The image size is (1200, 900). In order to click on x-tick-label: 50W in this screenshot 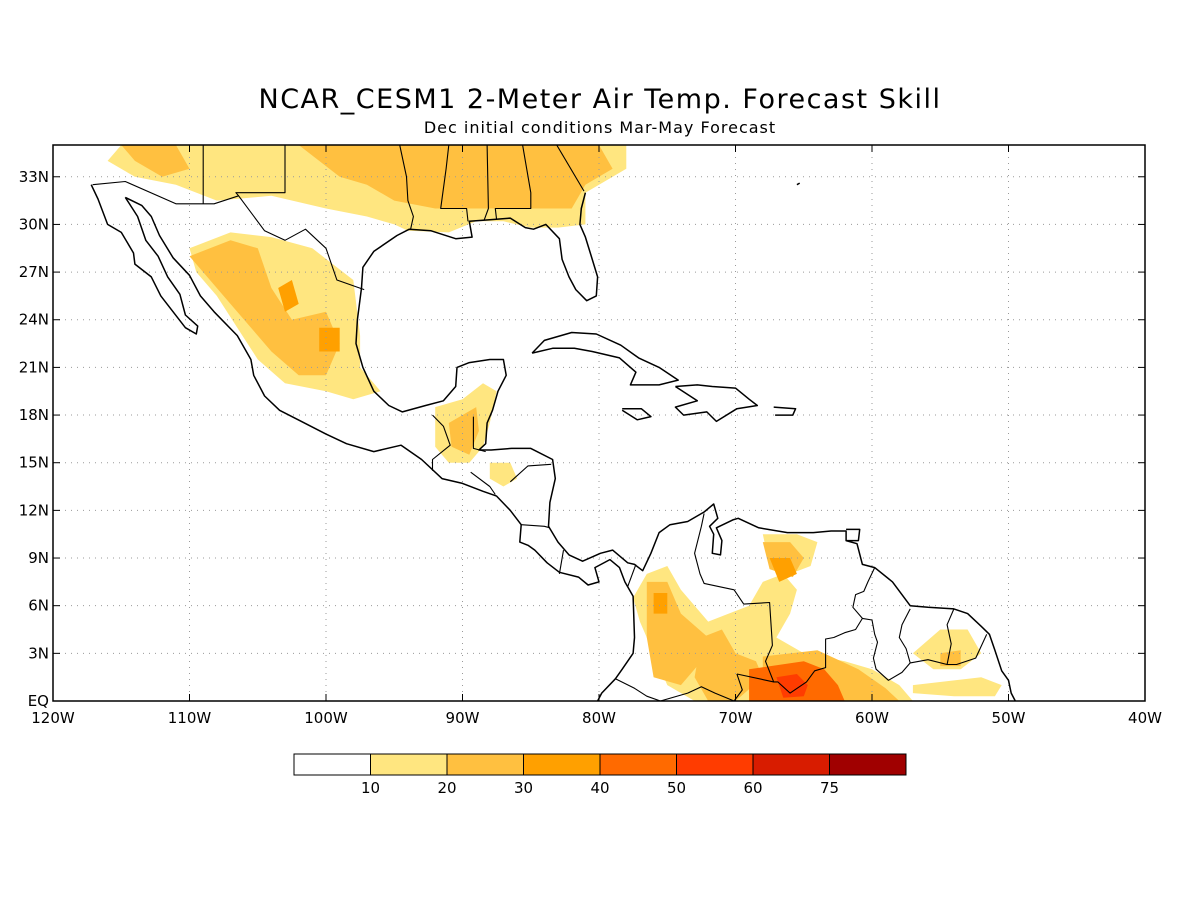, I will do `click(1009, 718)`.